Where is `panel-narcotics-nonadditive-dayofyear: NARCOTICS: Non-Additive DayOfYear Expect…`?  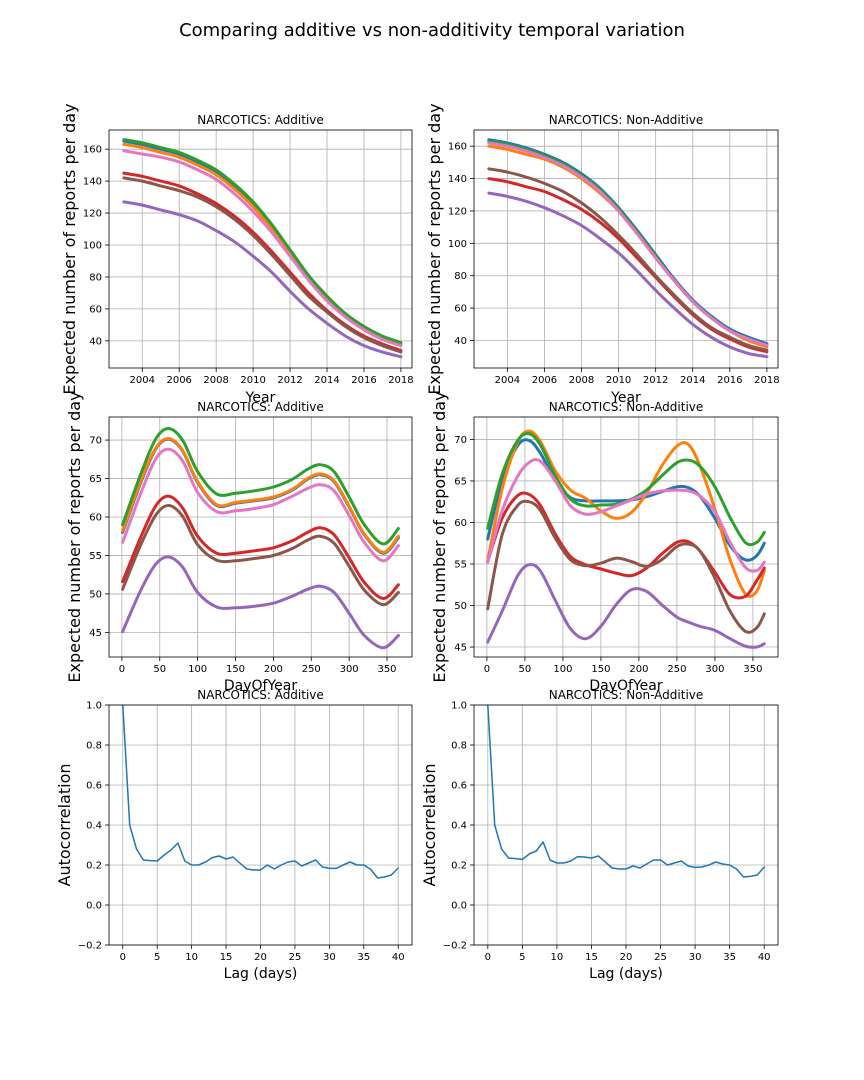 panel-narcotics-nonadditive-dayofyear: NARCOTICS: Non-Additive DayOfYear Expect… is located at coordinates (604, 542).